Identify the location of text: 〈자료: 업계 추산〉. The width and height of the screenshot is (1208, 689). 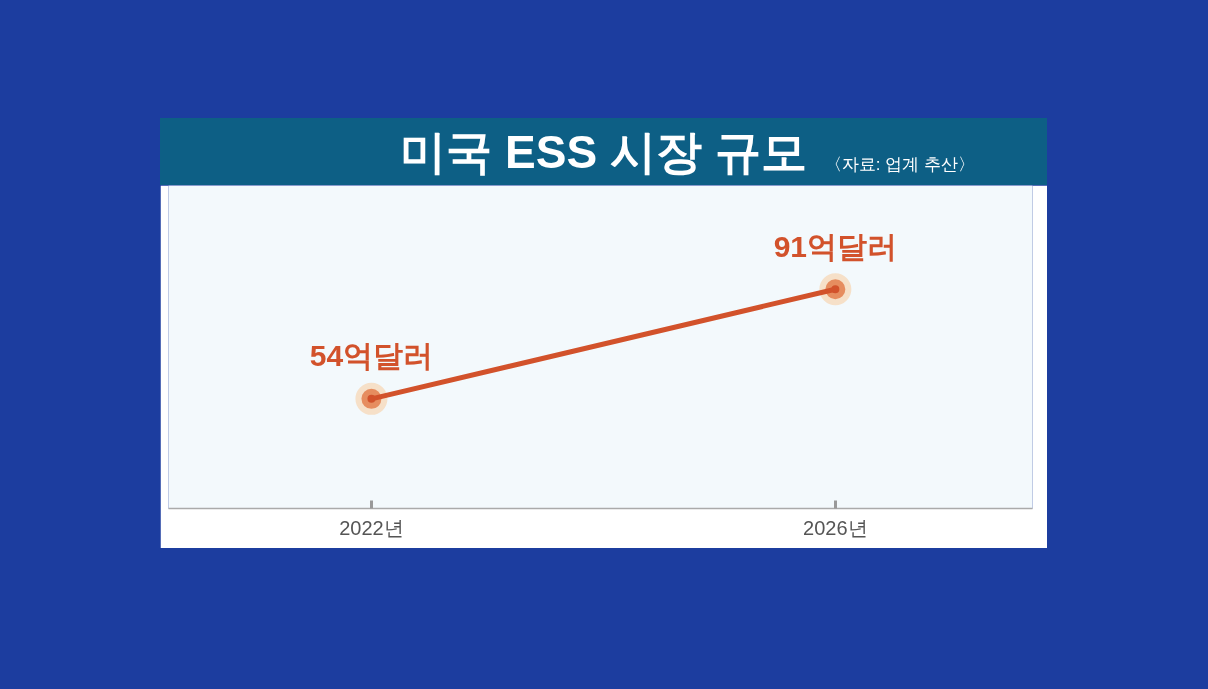
(899, 164).